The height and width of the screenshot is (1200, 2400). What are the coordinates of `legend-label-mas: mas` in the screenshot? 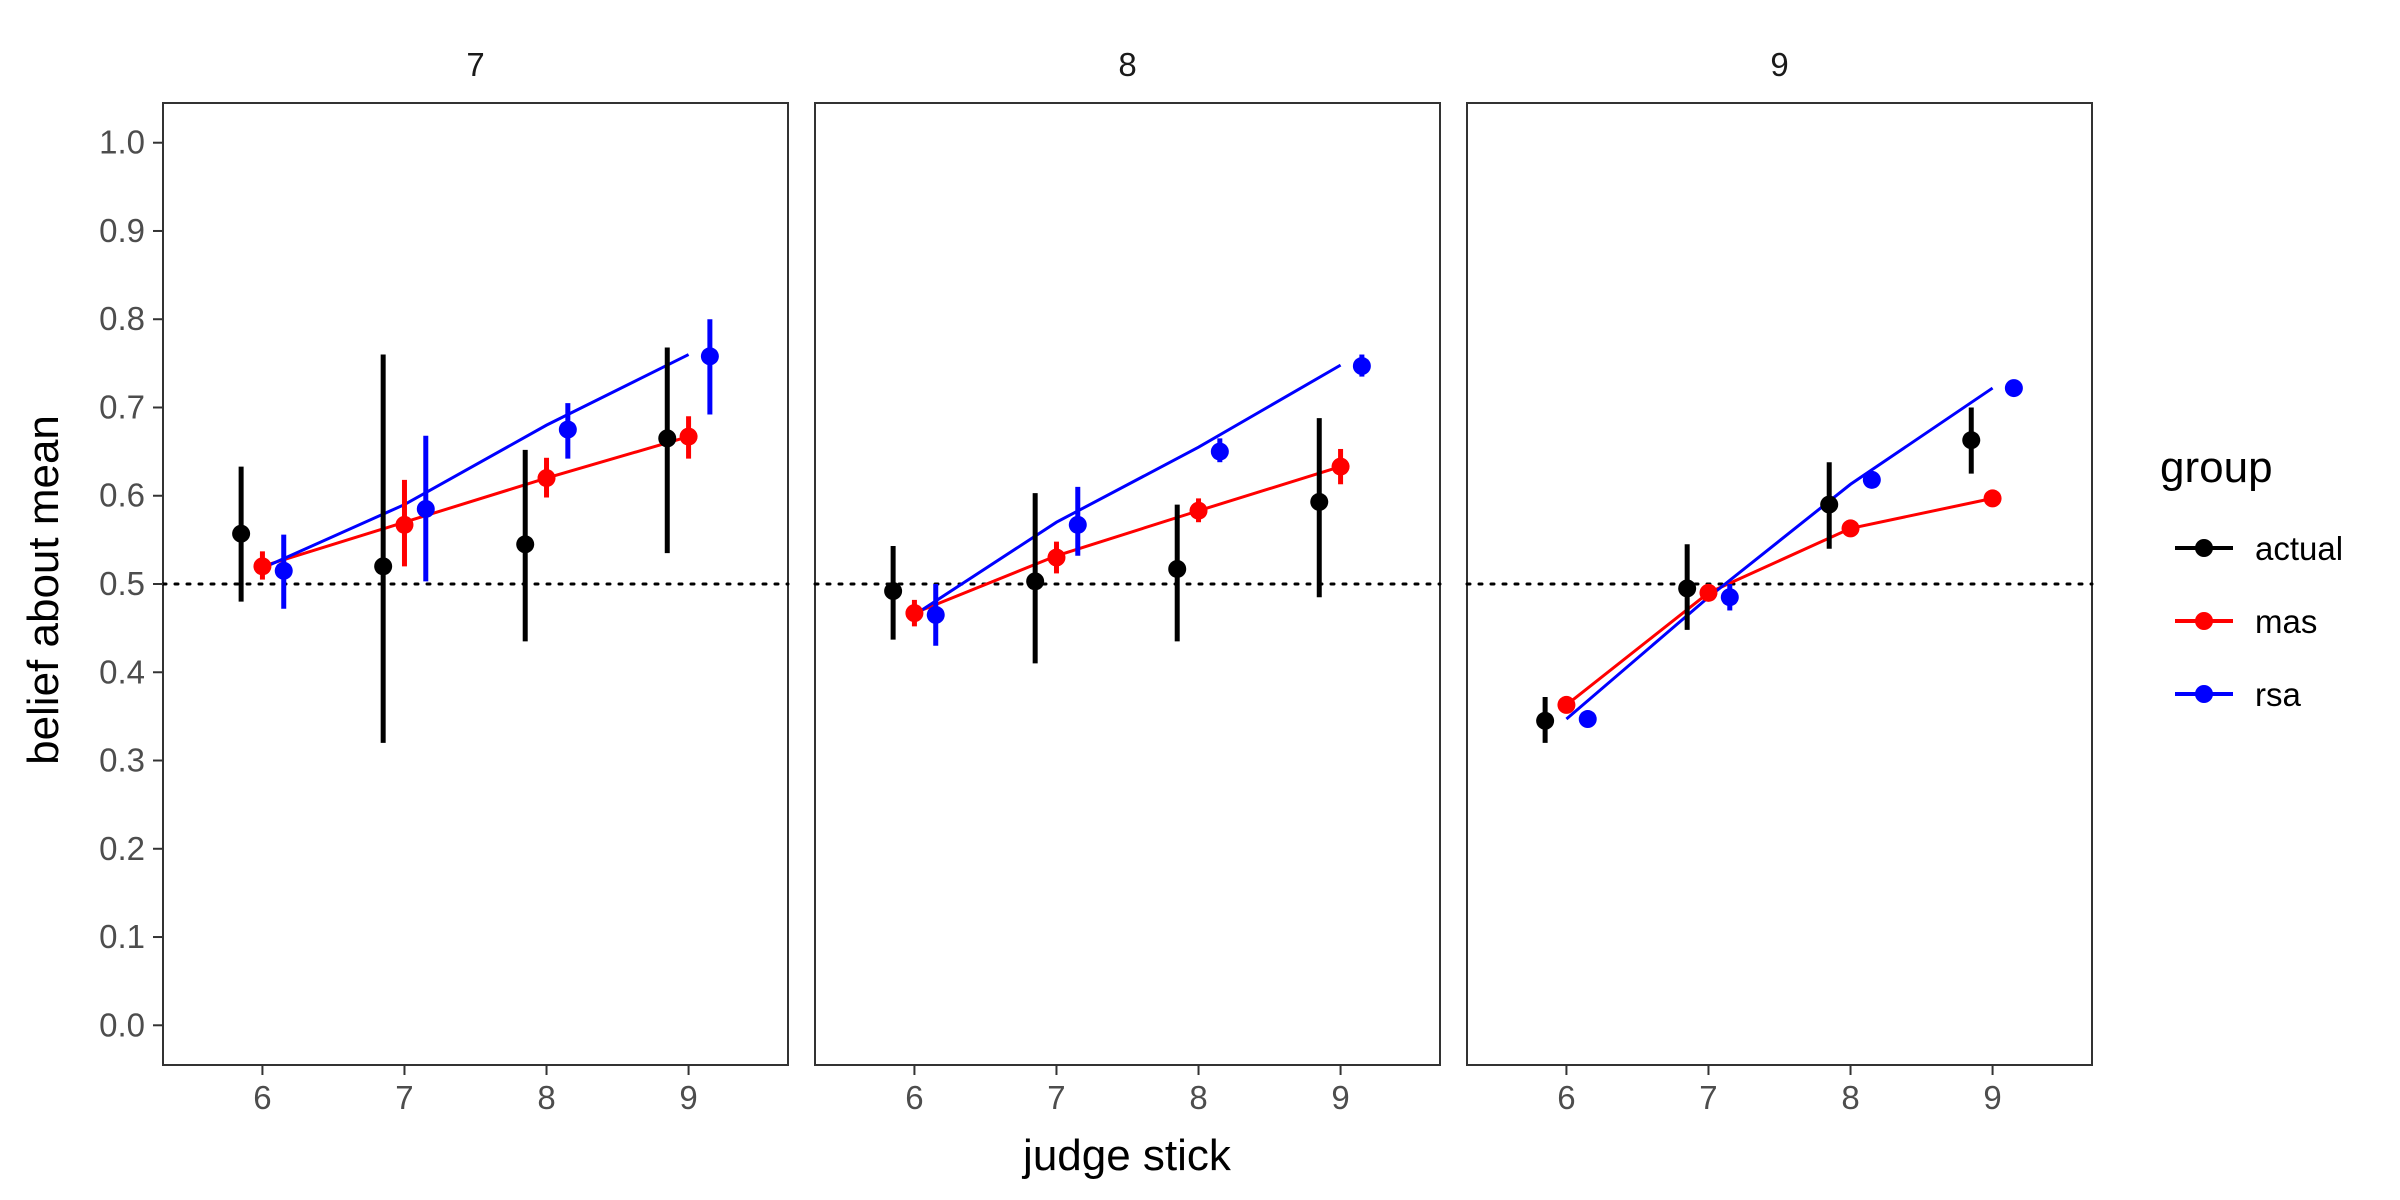 It's located at (2286, 621).